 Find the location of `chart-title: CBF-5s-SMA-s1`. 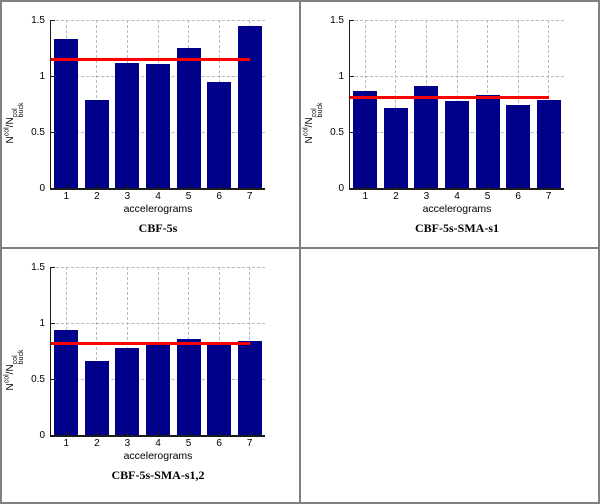

chart-title: CBF-5s-SMA-s1 is located at coordinates (457, 228).